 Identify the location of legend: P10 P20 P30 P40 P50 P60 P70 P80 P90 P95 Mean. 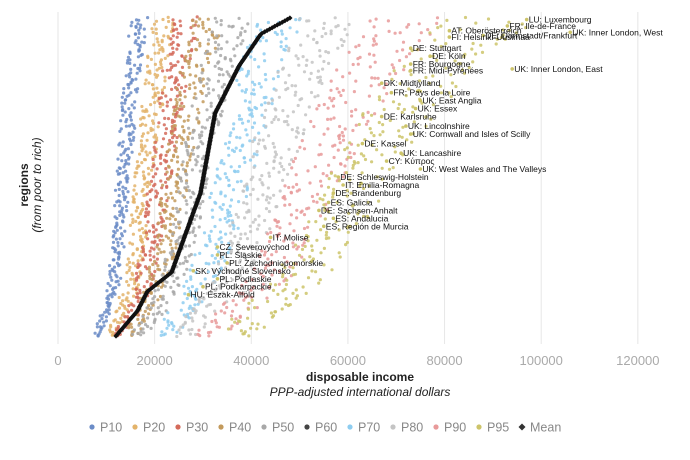
(325, 428).